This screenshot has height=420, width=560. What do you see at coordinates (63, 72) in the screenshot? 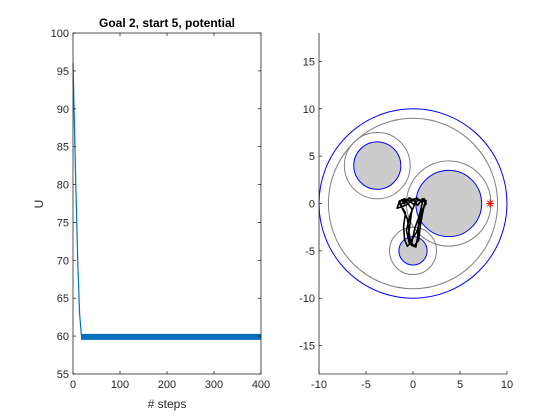
I see `y-tick-label: 95` at bounding box center [63, 72].